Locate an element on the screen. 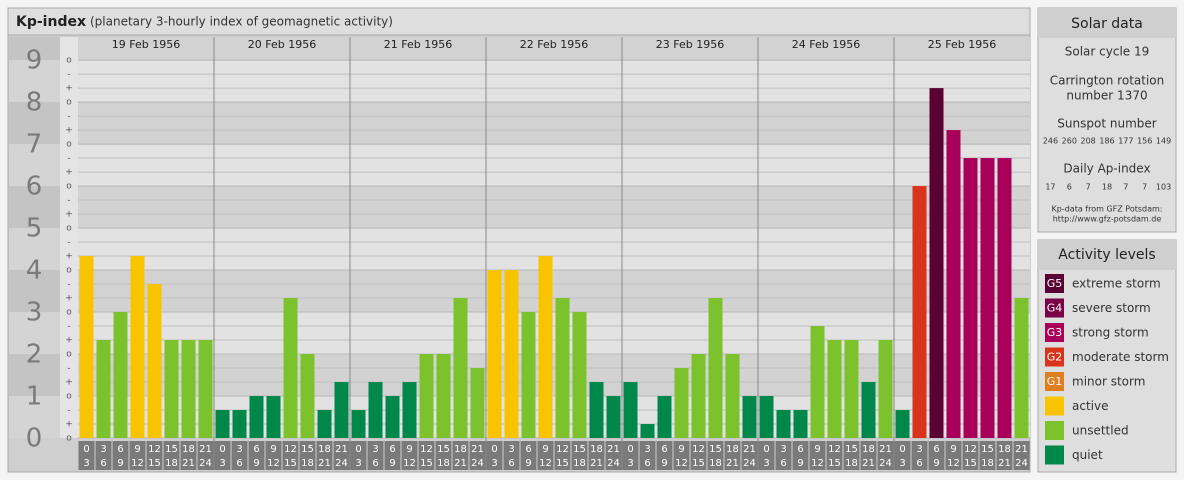 The width and height of the screenshot is (1184, 480). hour-end: 12 is located at coordinates (409, 463).